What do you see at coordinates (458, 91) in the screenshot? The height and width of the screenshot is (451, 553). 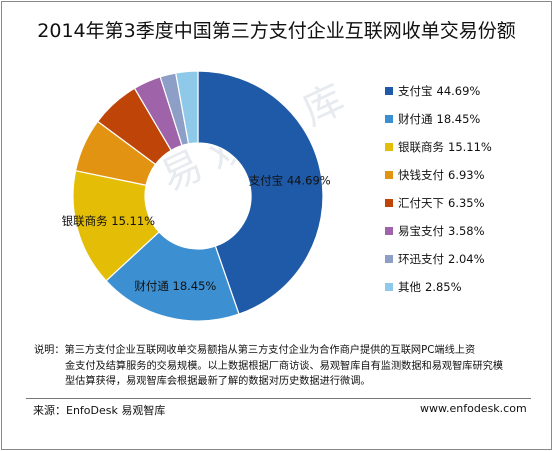 I see `legend-value: 44.69%` at bounding box center [458, 91].